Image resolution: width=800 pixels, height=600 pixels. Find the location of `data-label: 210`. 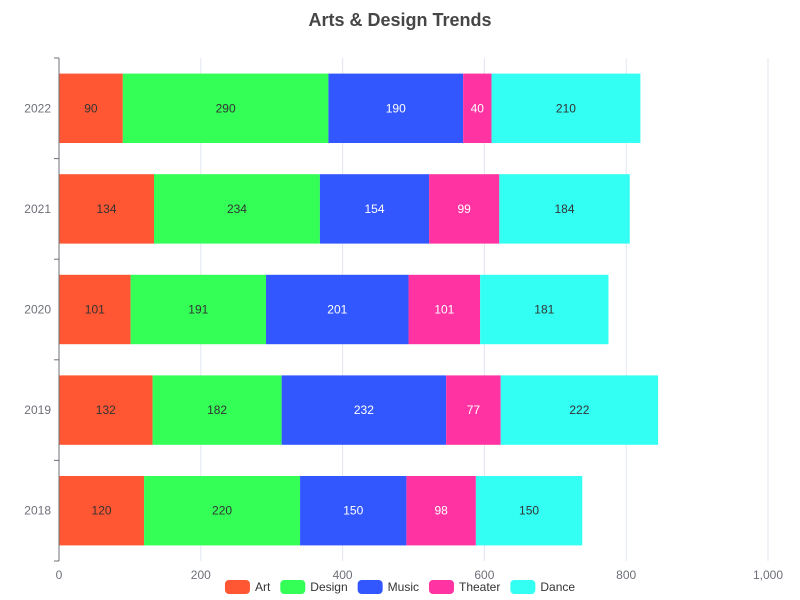

data-label: 210 is located at coordinates (566, 108).